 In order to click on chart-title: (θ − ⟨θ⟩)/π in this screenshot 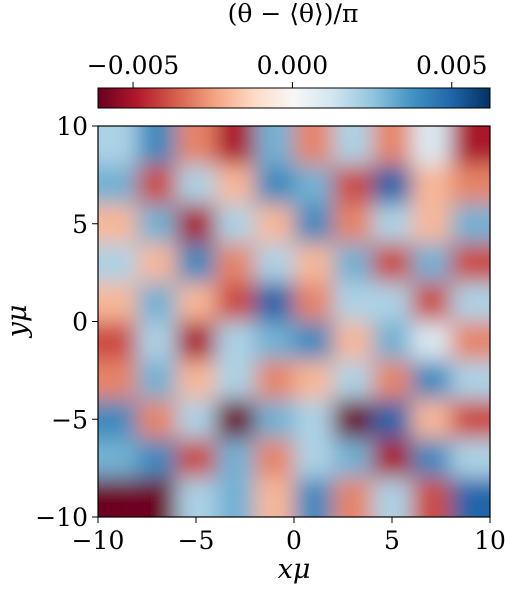, I will do `click(293, 14)`.